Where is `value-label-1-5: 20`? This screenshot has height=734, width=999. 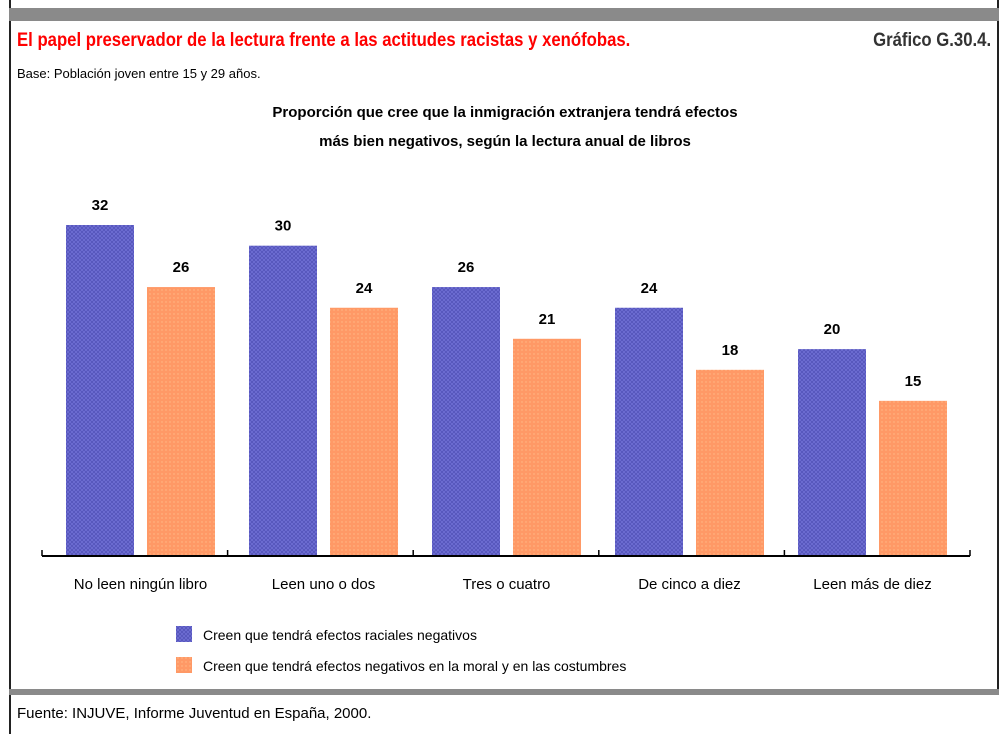 value-label-1-5: 20 is located at coordinates (832, 329).